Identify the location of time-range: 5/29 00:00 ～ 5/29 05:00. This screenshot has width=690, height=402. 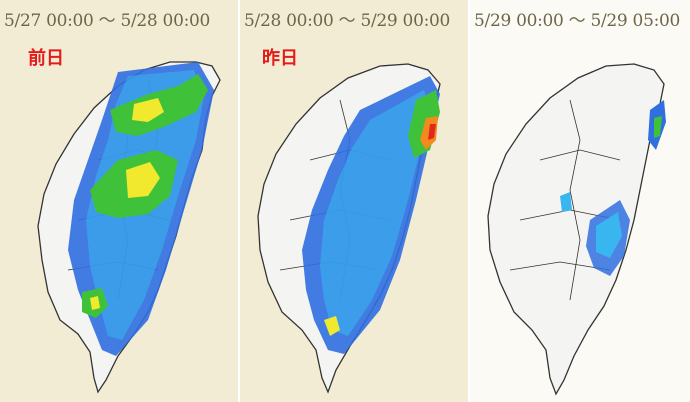
(577, 21).